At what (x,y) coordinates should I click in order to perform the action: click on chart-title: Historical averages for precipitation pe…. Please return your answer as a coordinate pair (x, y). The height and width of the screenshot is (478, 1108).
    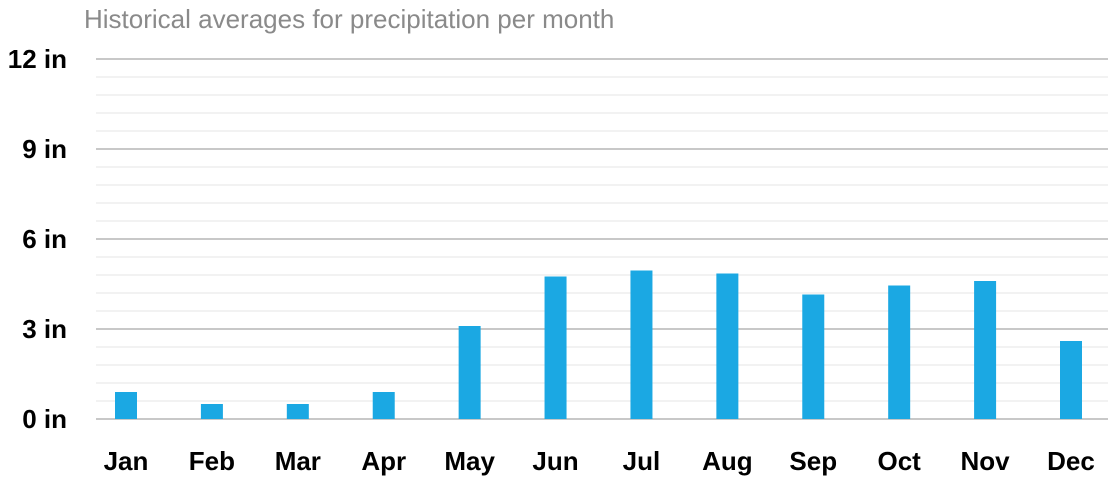
    Looking at the image, I should click on (349, 19).